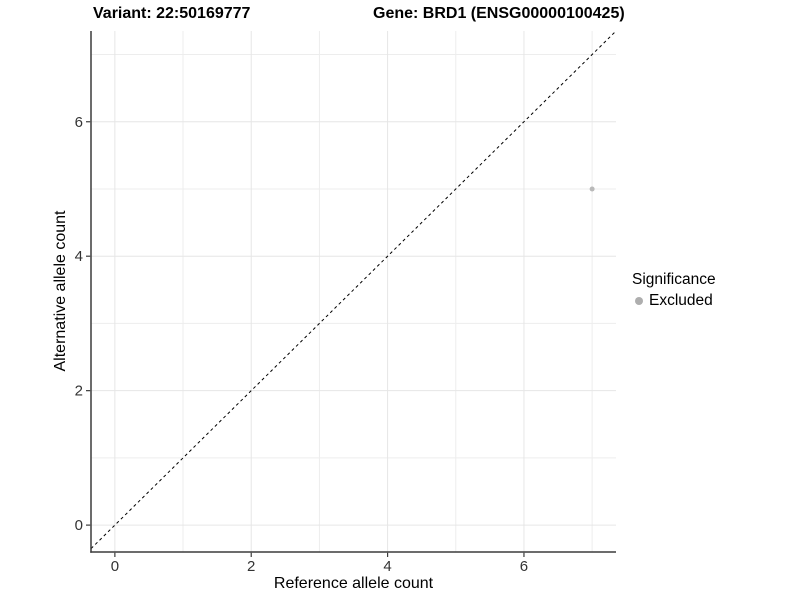  I want to click on legend-title: Significance, so click(674, 279).